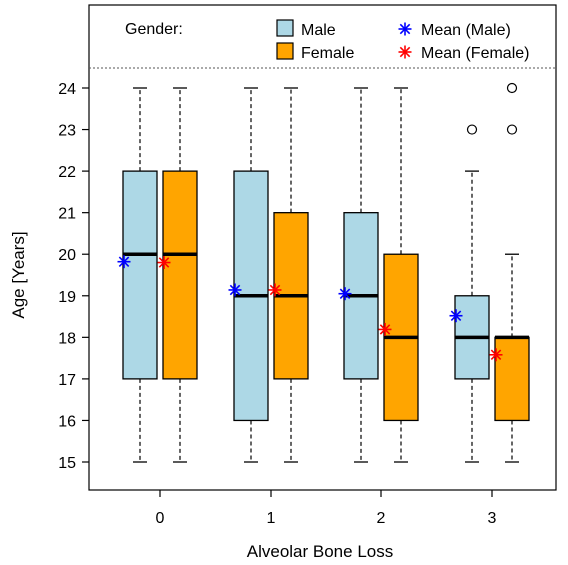 The width and height of the screenshot is (568, 565). I want to click on y-tick-label: 16, so click(67, 421).